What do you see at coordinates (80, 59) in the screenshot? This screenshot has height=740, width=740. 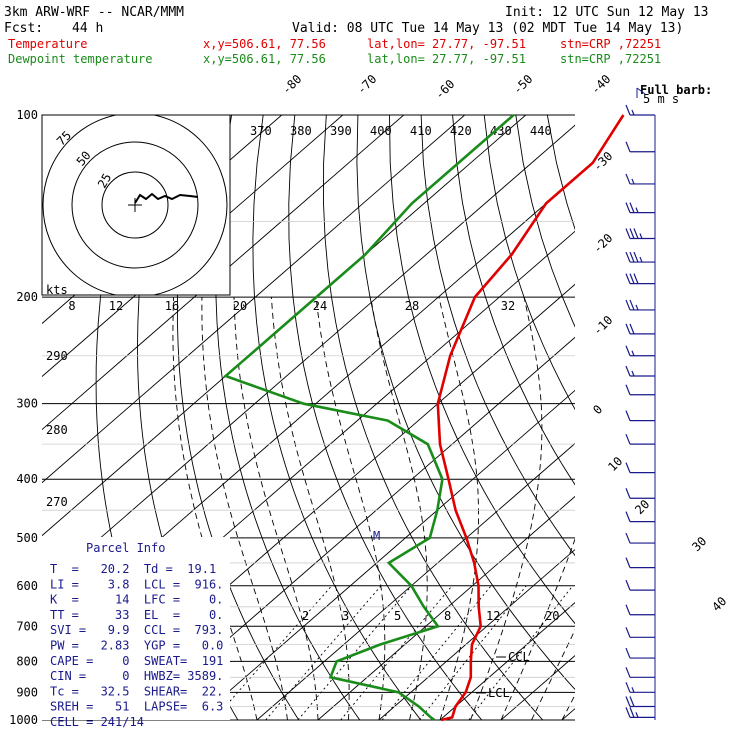 I see `legend-dewpoint: Dewpoint temperature` at bounding box center [80, 59].